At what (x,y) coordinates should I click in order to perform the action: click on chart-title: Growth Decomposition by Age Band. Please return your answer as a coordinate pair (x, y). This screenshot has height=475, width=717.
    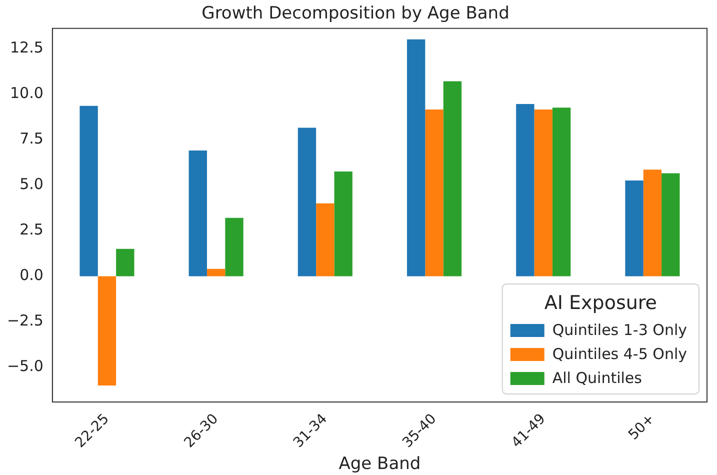
    Looking at the image, I should click on (356, 14).